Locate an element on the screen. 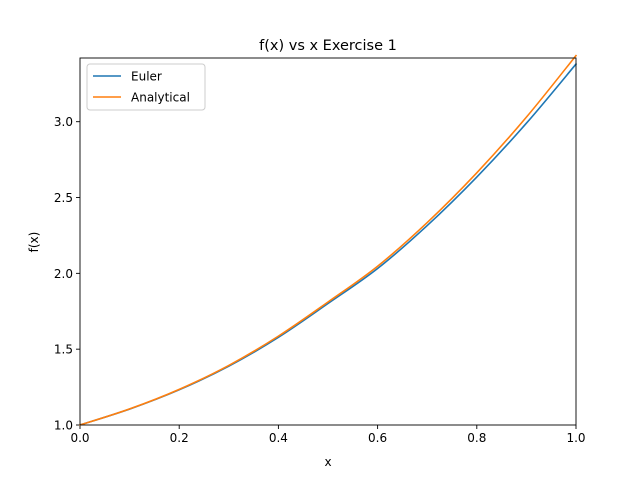  y-axis-label: f(x) is located at coordinates (34, 242).